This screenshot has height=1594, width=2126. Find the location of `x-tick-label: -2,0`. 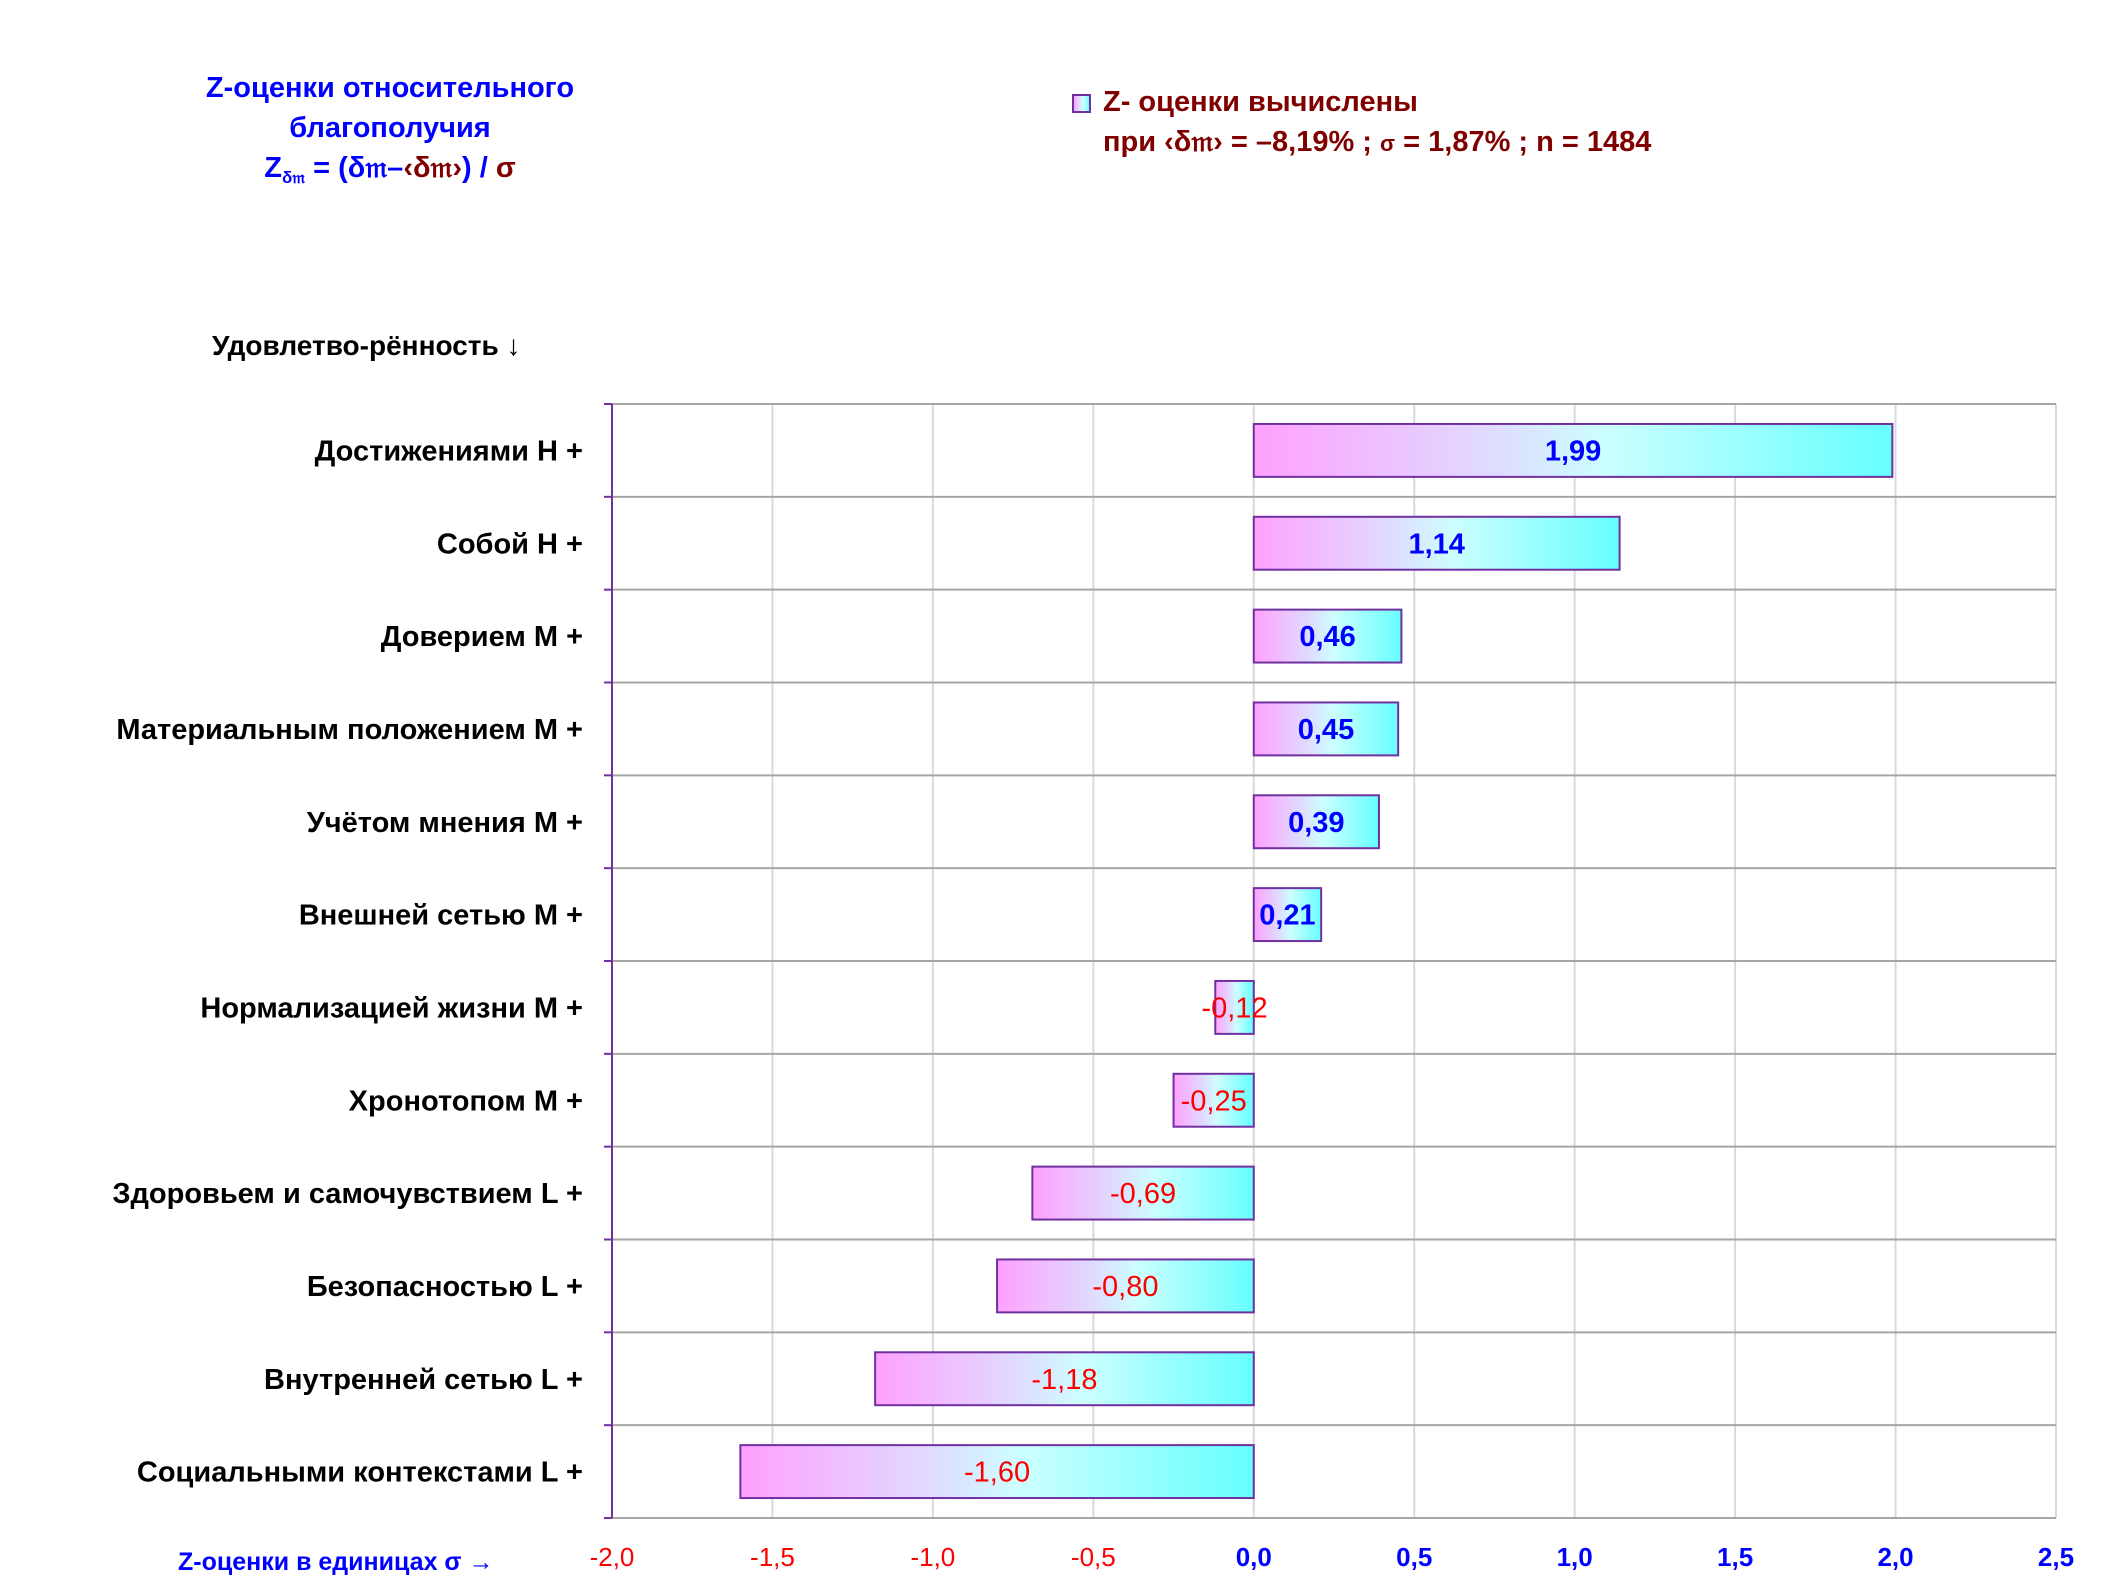

x-tick-label: -2,0 is located at coordinates (612, 1557).